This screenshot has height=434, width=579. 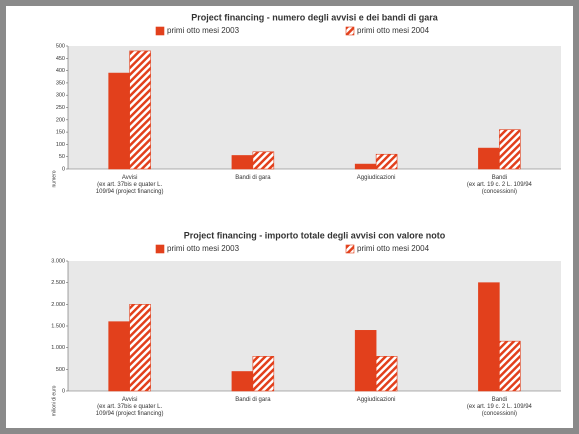 I want to click on y-tick-label: 2.500, so click(x=58, y=283).